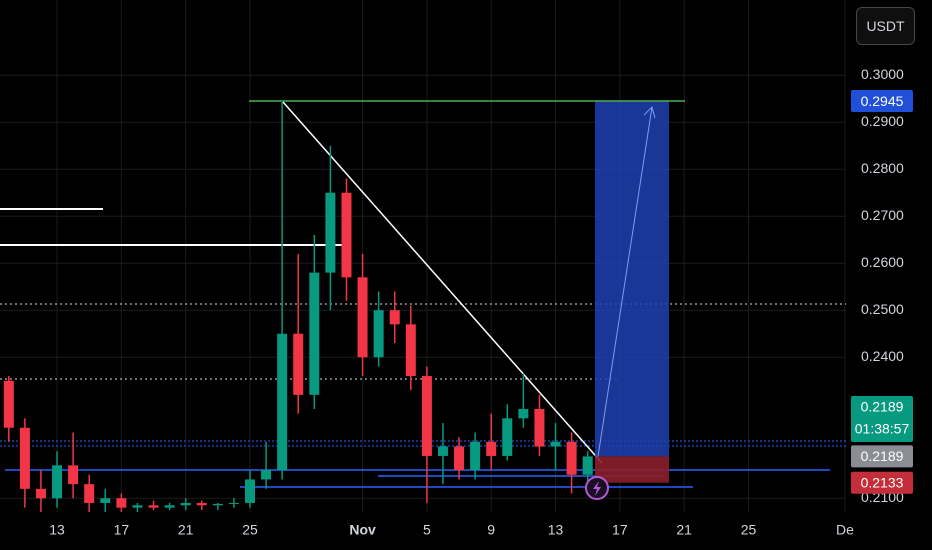  I want to click on price-tag-label: 0.2133, so click(882, 482).